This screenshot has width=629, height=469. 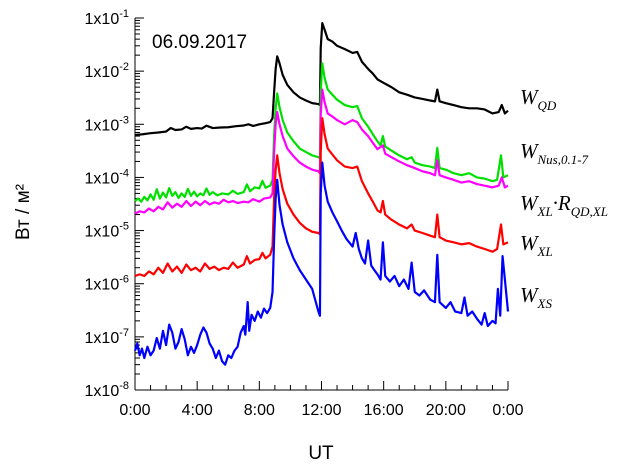 What do you see at coordinates (538, 99) in the screenshot?
I see `series-label: WQD` at bounding box center [538, 99].